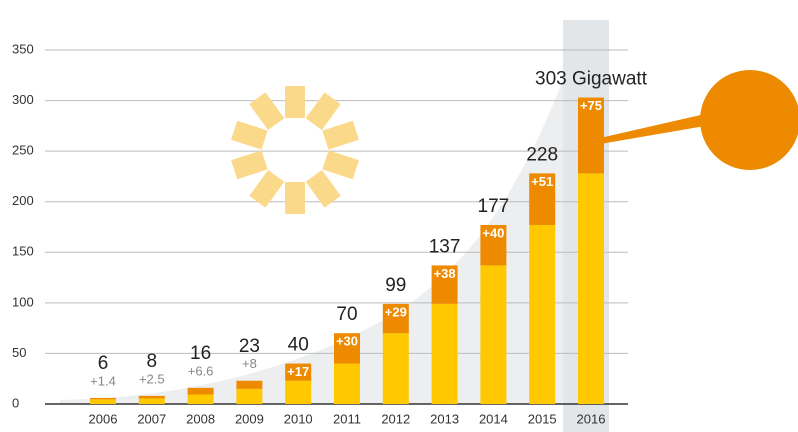  I want to click on x-tick-label: 2010, so click(298, 418).